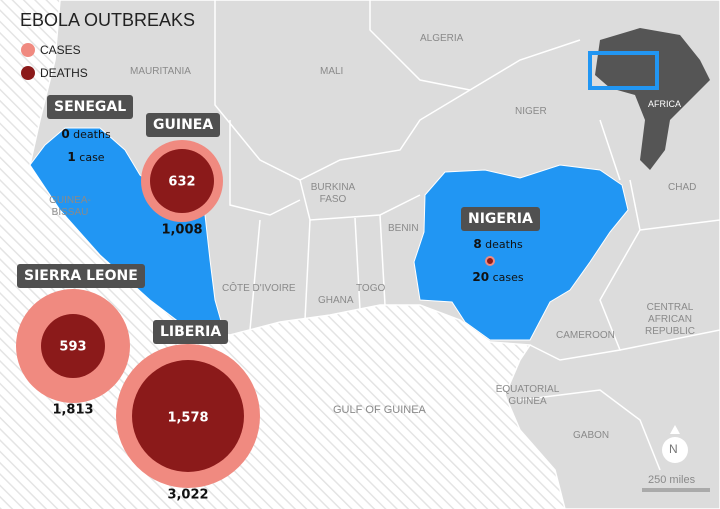  I want to click on value: 0, so click(65, 134).